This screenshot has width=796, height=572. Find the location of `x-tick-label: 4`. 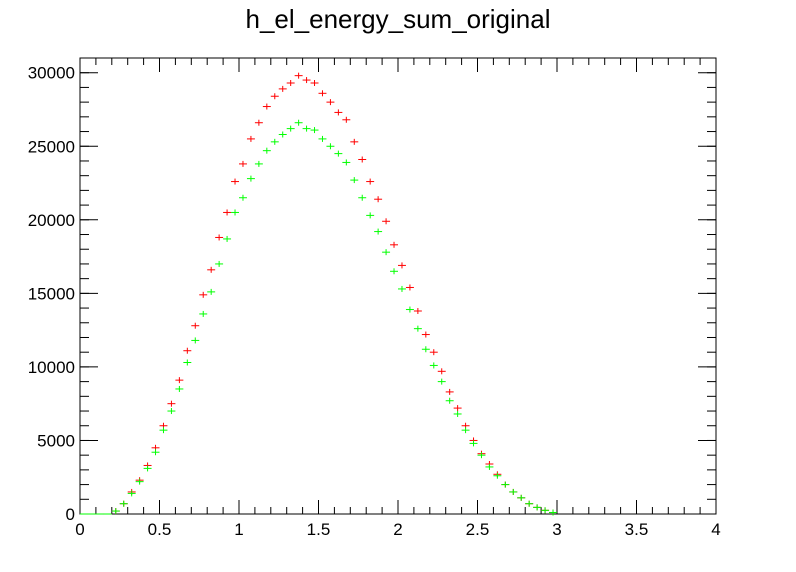

x-tick-label: 4 is located at coordinates (715, 529).